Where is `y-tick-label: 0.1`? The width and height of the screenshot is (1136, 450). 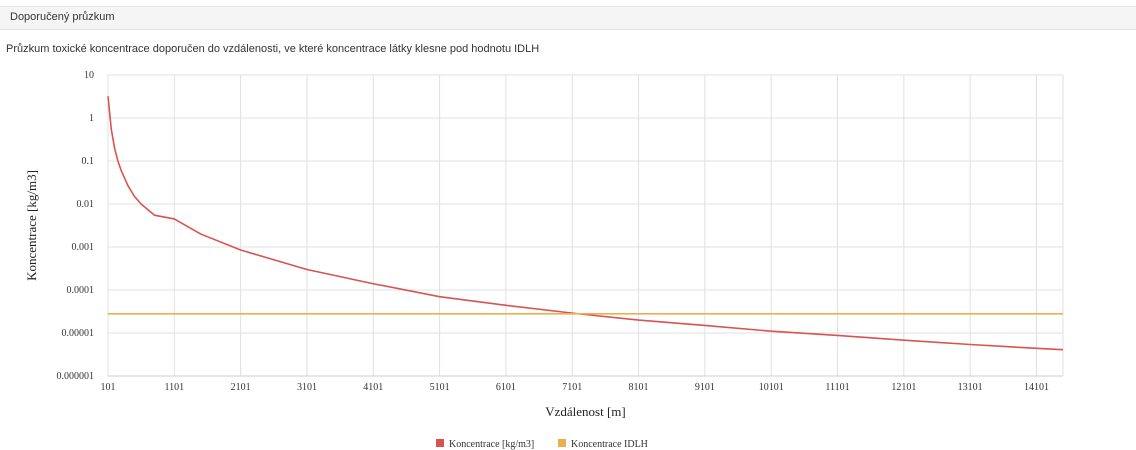
y-tick-label: 0.1 is located at coordinates (88, 161).